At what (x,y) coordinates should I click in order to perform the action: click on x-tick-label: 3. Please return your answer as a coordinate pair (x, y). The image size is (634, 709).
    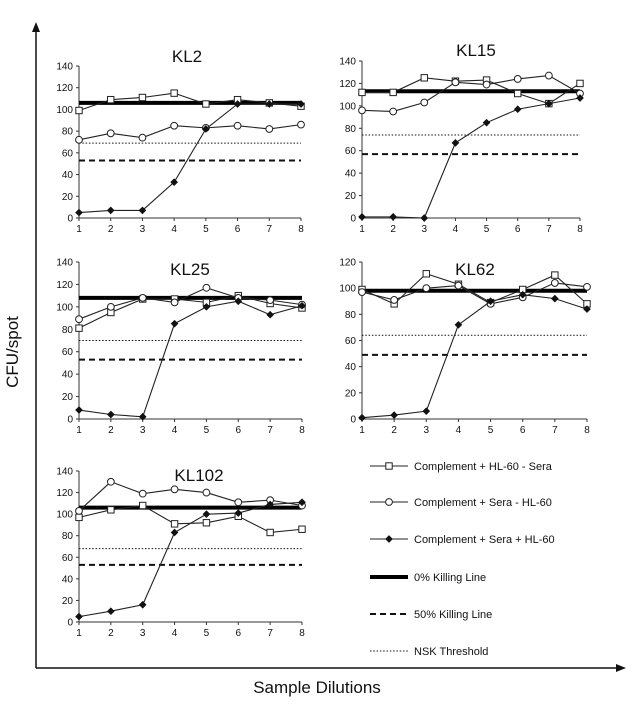
    Looking at the image, I should click on (425, 229).